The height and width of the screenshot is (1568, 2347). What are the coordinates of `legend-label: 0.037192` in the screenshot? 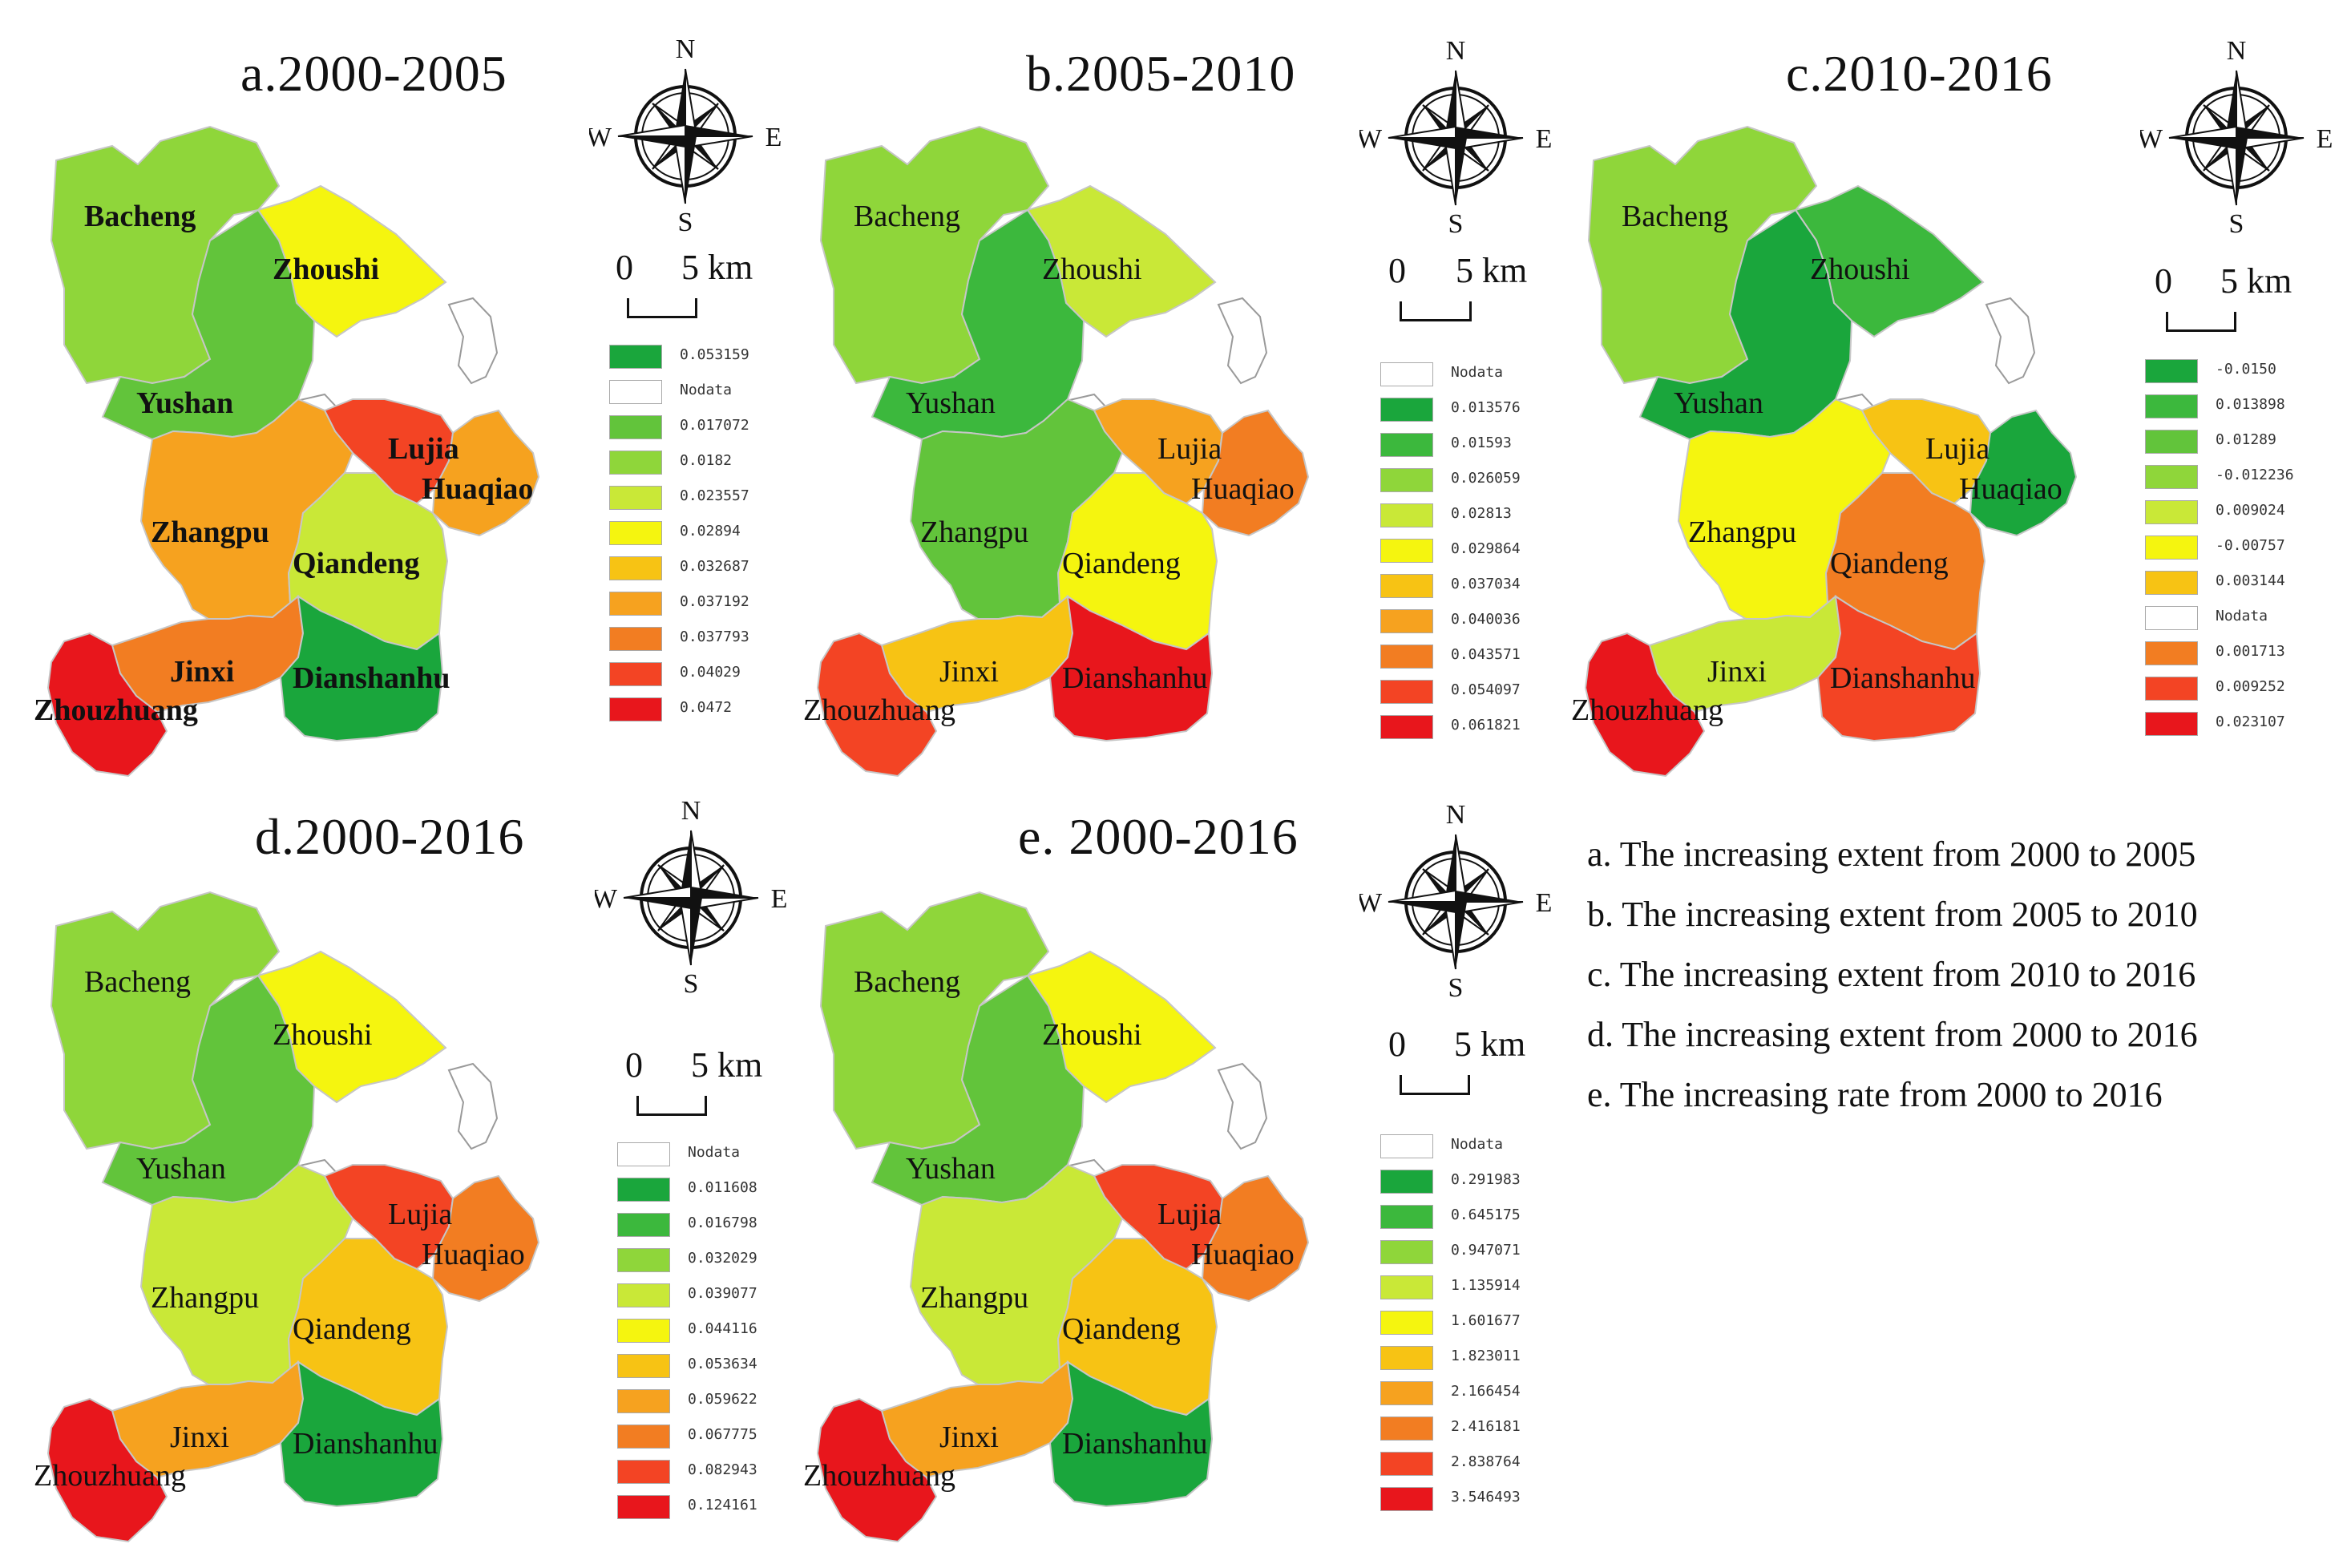 It's located at (714, 601).